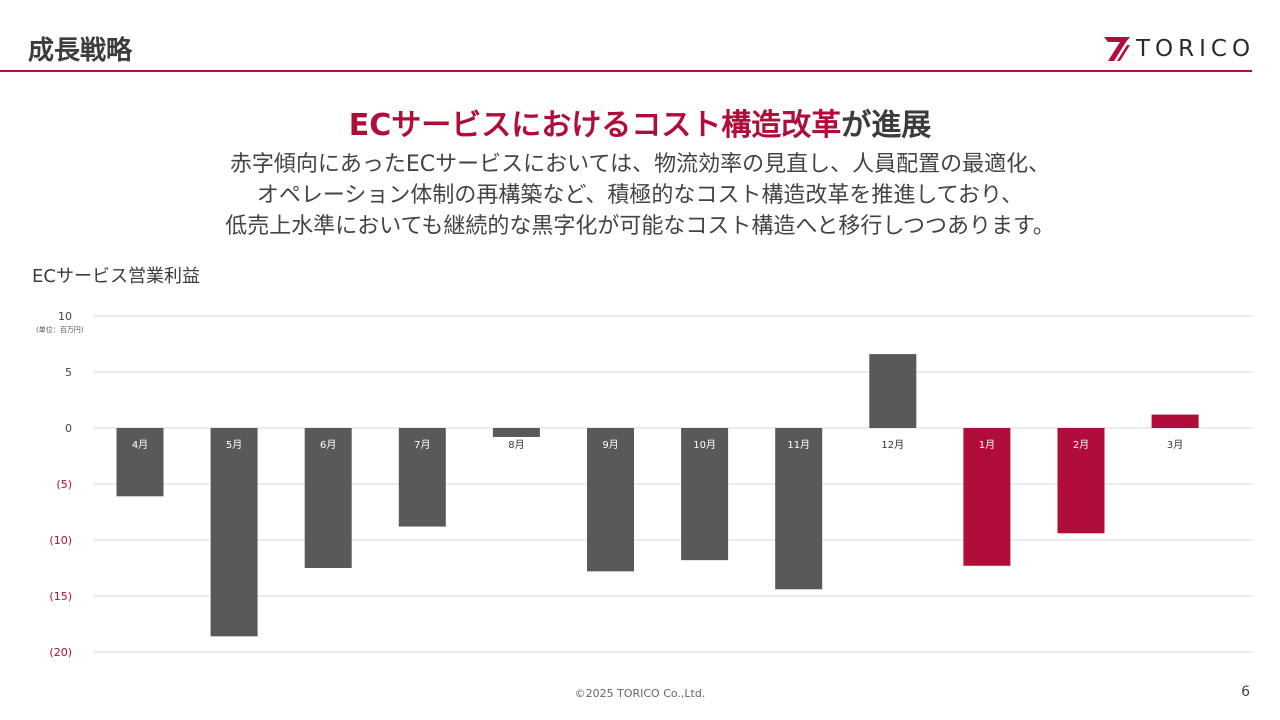 This screenshot has width=1280, height=720. What do you see at coordinates (798, 445) in the screenshot?
I see `x-tick-label: 11月` at bounding box center [798, 445].